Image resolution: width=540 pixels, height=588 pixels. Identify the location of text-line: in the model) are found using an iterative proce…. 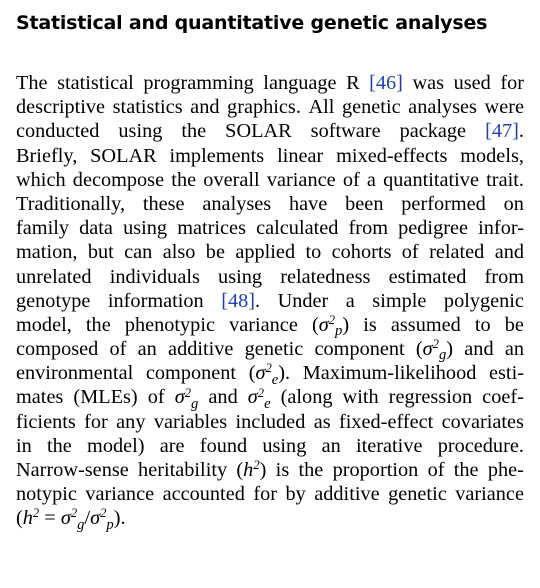
(270, 446).